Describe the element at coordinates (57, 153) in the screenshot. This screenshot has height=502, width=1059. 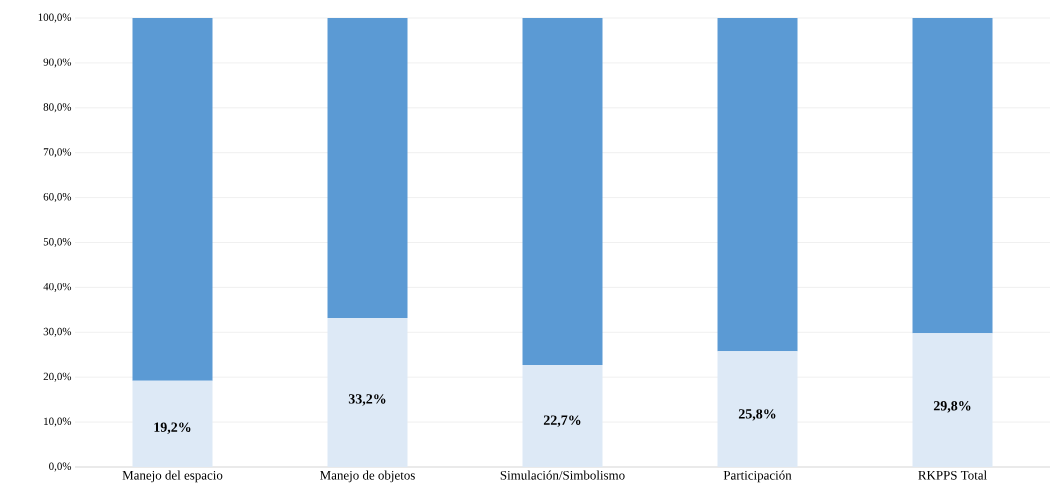
I see `y-tick-label: 70,0%` at that location.